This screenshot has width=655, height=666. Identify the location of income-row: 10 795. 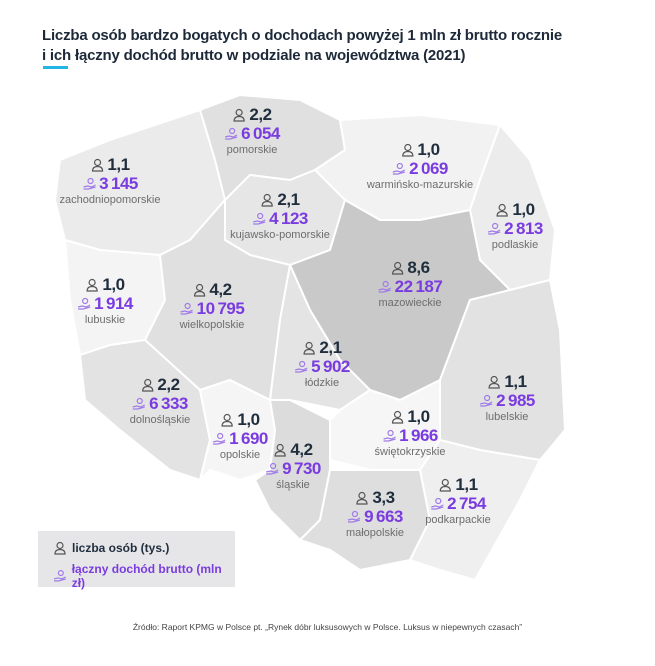
(212, 308).